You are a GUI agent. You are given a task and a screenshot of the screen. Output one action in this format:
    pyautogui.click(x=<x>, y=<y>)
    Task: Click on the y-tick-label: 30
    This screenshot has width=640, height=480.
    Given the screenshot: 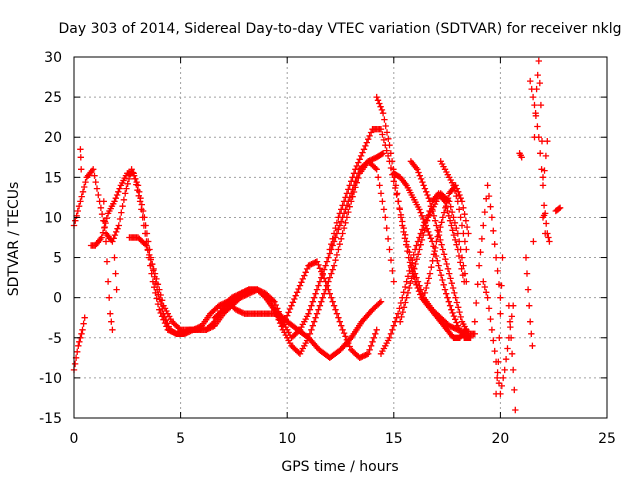 What is the action you would take?
    pyautogui.click(x=53, y=58)
    